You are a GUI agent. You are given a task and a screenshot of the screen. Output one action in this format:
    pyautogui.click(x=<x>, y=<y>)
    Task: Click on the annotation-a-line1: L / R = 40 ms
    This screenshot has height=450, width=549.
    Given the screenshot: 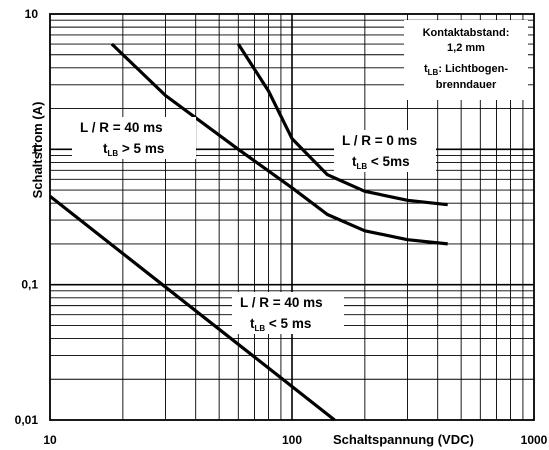 What is the action you would take?
    pyautogui.click(x=121, y=127)
    